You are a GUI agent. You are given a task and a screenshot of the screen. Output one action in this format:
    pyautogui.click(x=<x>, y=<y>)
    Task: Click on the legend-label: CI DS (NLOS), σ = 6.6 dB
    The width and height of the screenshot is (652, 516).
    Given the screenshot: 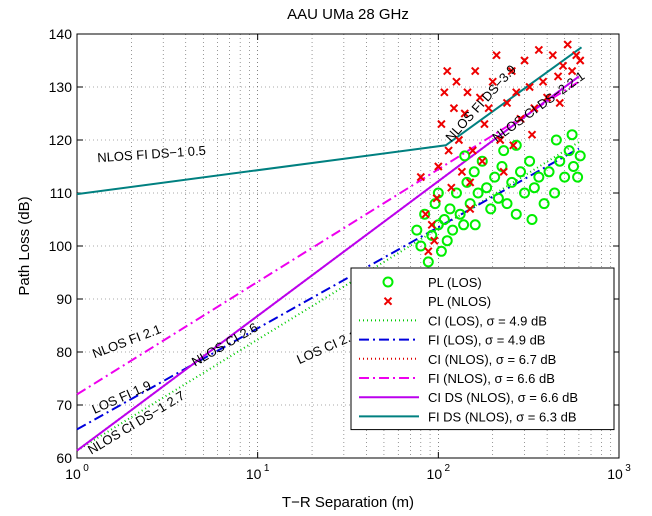 What is the action you would take?
    pyautogui.click(x=503, y=397)
    